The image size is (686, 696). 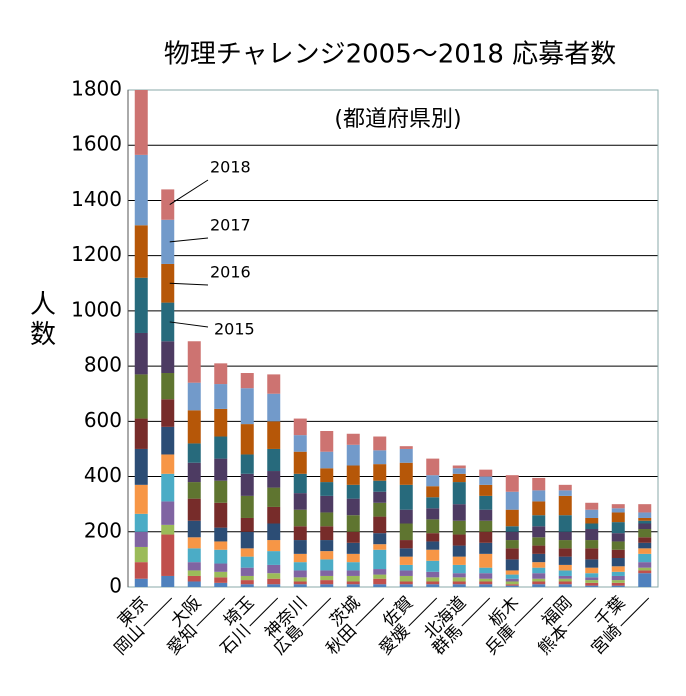 I want to click on y-tick-label: 1600, so click(x=96, y=144).